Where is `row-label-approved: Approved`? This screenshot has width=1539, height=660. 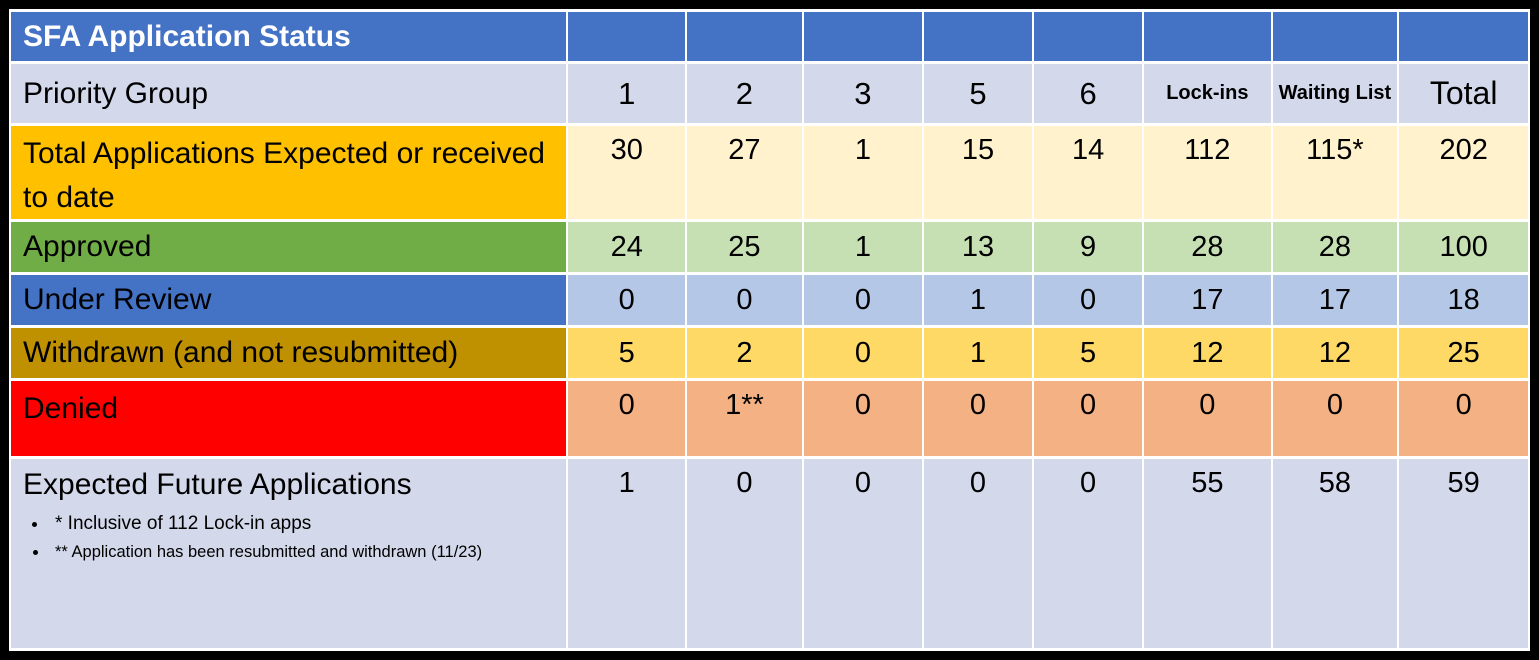
row-label-approved: Approved is located at coordinates (288, 247).